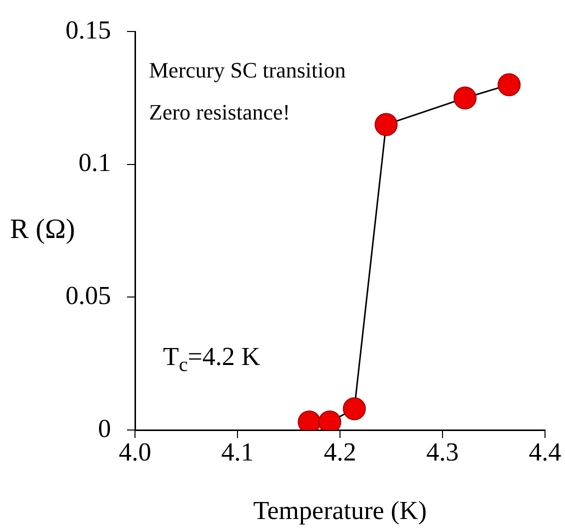 This screenshot has width=565, height=532. What do you see at coordinates (135, 451) in the screenshot?
I see `x-tick-label: 4.0` at bounding box center [135, 451].